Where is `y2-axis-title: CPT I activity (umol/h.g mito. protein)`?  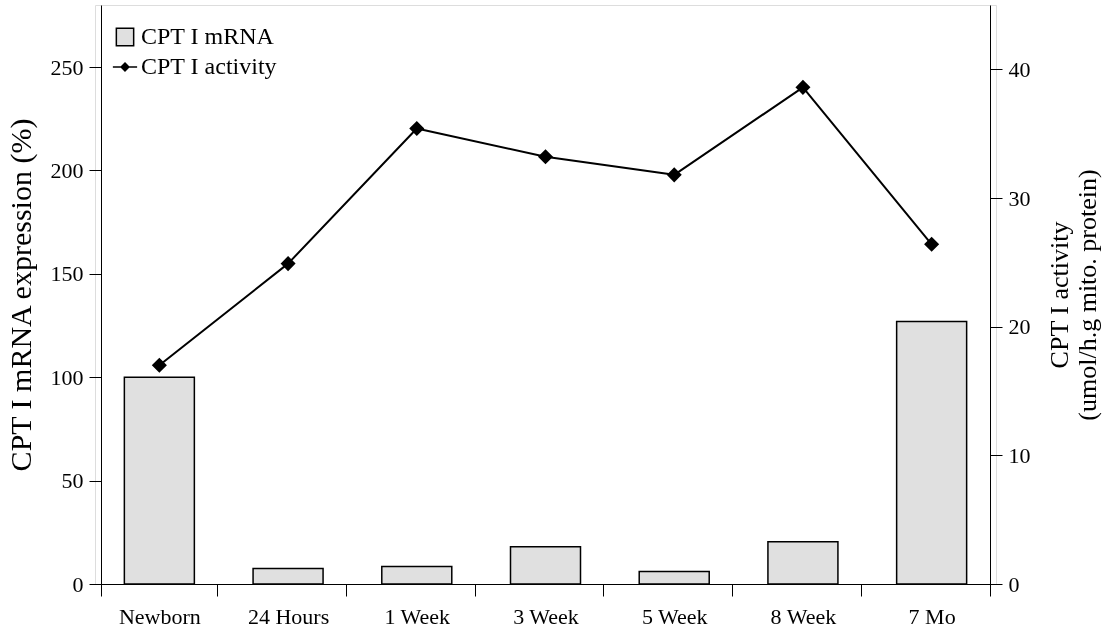 y2-axis-title: CPT I activity (umol/h.g mito. protein) is located at coordinates (1073, 295).